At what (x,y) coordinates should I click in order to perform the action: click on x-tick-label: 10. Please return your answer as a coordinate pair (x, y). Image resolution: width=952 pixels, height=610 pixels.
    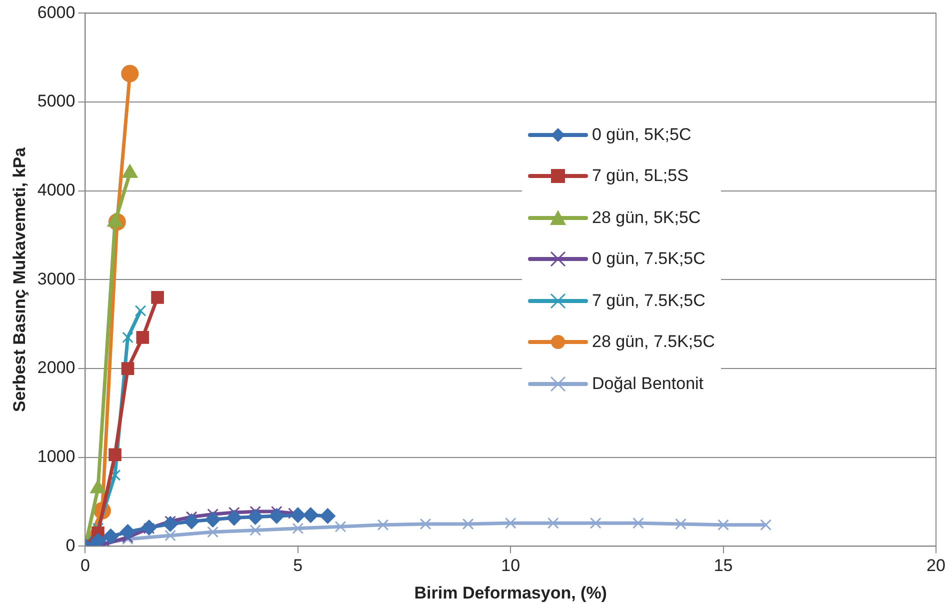
    Looking at the image, I should click on (510, 566).